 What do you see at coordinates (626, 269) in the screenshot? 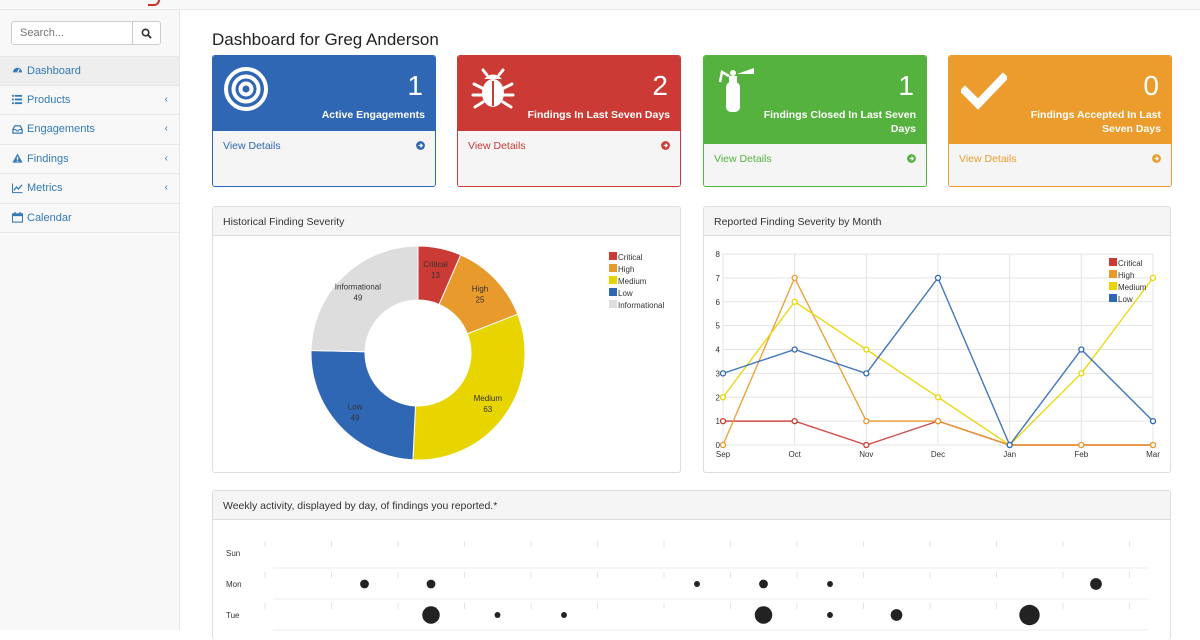
I see `legend-label: High` at bounding box center [626, 269].